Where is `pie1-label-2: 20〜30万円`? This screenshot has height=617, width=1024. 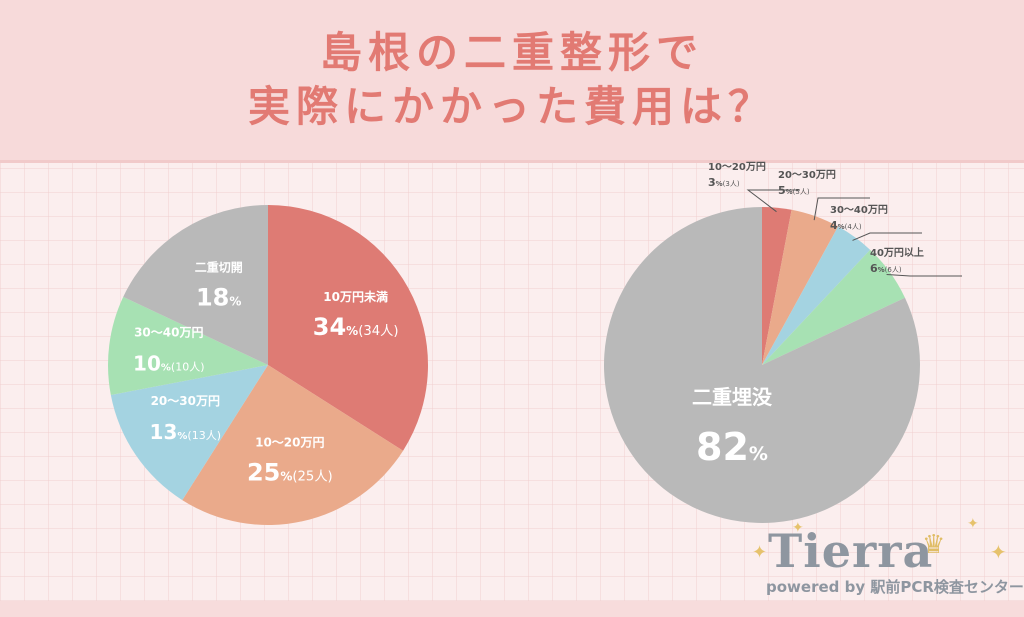 pie1-label-2: 20〜30万円 is located at coordinates (185, 401).